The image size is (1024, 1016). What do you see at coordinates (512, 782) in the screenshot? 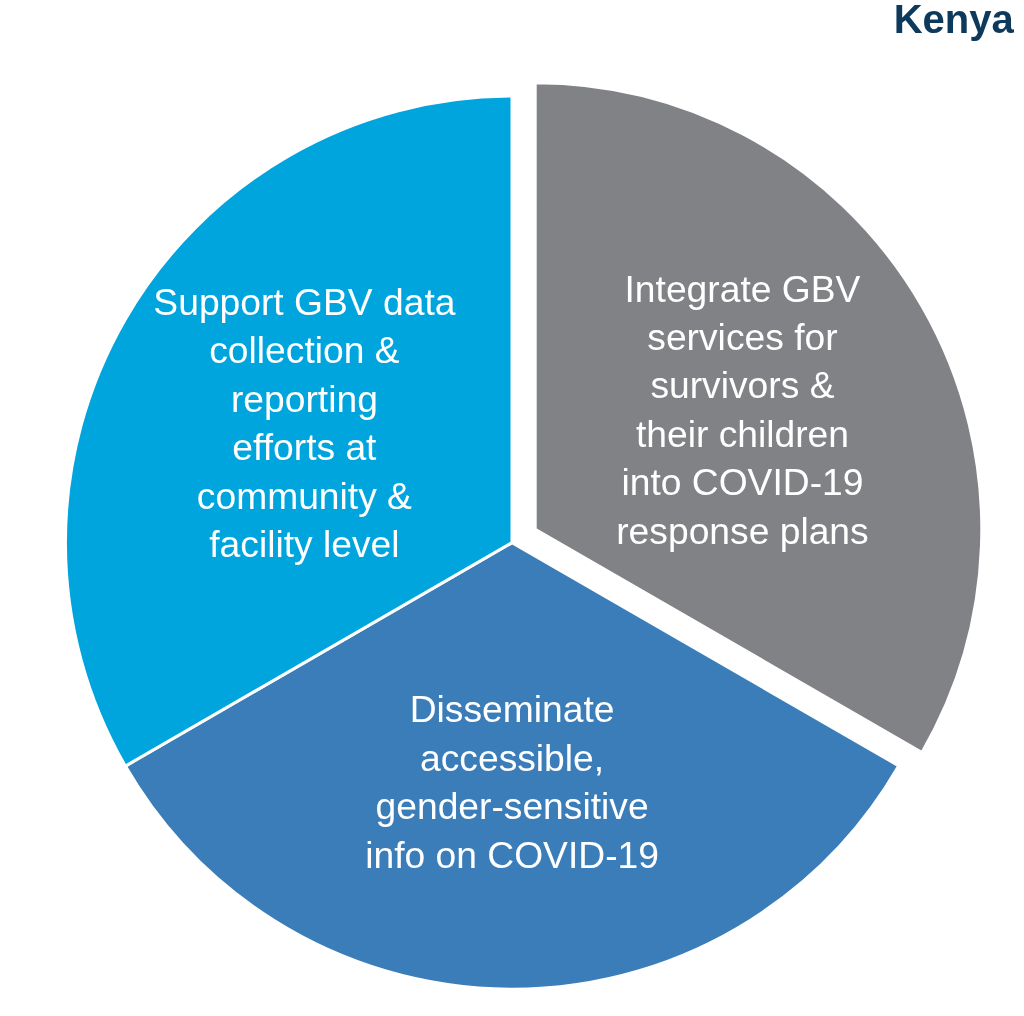
I see `slice-label: Disseminate accessible, gender-sensitive info on COVID-19` at bounding box center [512, 782].